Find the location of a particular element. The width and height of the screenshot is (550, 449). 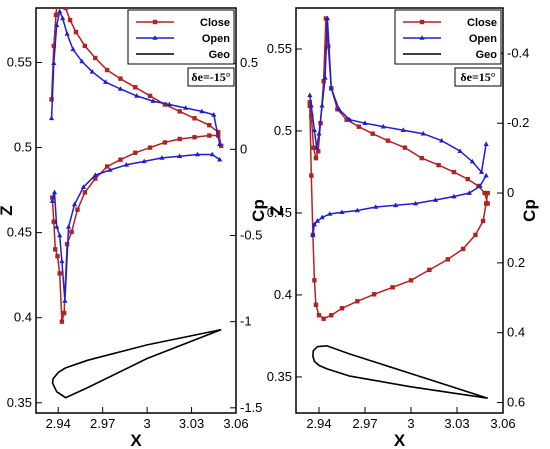

legend: Close Open Geo is located at coordinates (181, 37).